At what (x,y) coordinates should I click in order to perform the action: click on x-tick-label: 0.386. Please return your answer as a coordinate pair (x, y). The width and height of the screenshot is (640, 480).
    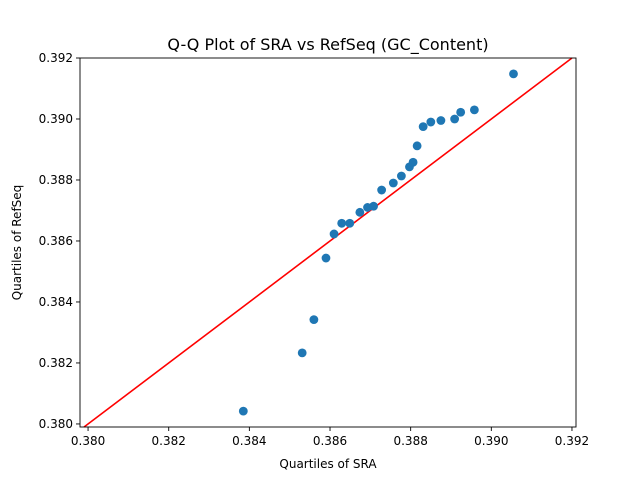
    Looking at the image, I should click on (330, 441).